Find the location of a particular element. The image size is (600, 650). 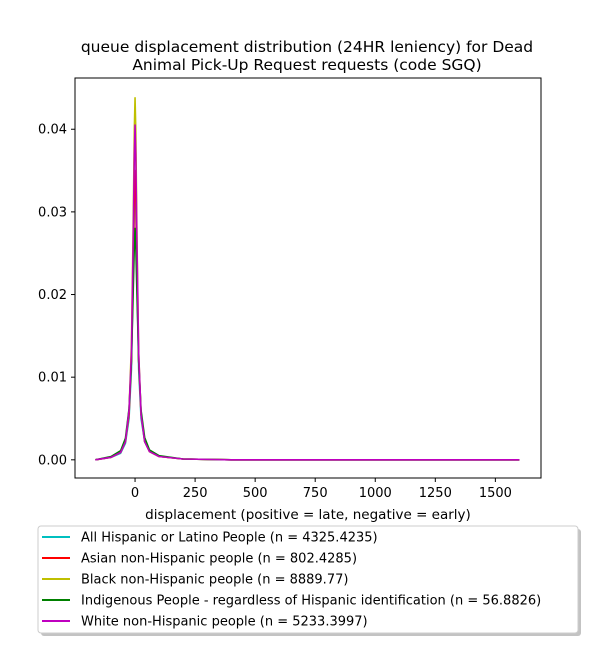

x-tick-label: 750 is located at coordinates (315, 493).